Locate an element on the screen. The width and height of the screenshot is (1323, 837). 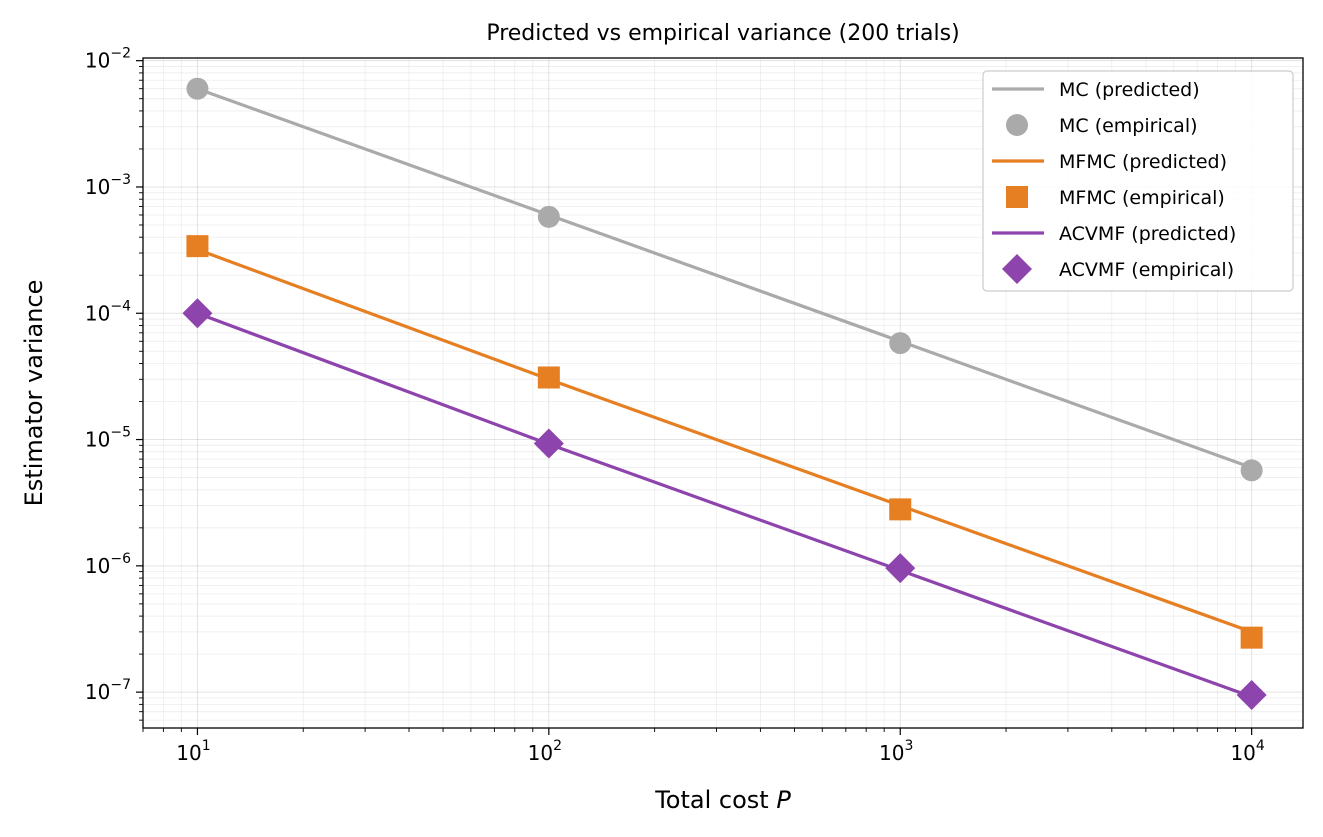
legend-mfmc-marker-swatch is located at coordinates (1017, 197).